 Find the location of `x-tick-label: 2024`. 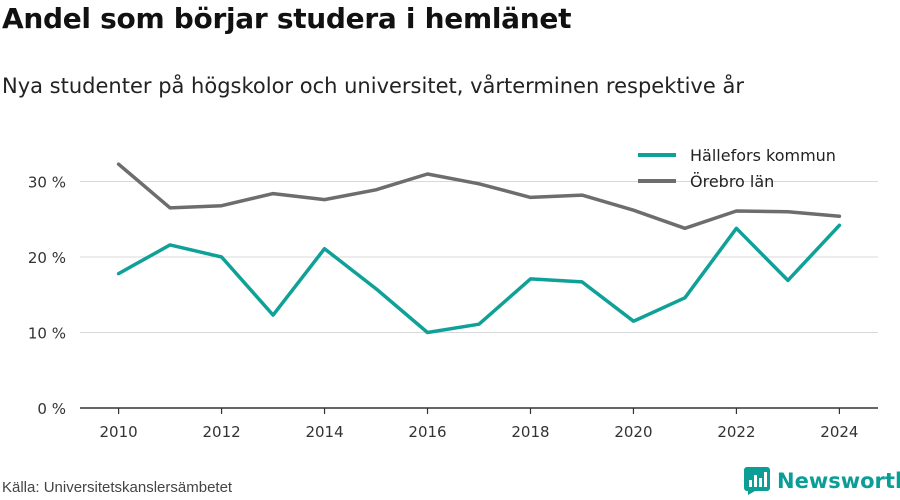

x-tick-label: 2024 is located at coordinates (839, 432).